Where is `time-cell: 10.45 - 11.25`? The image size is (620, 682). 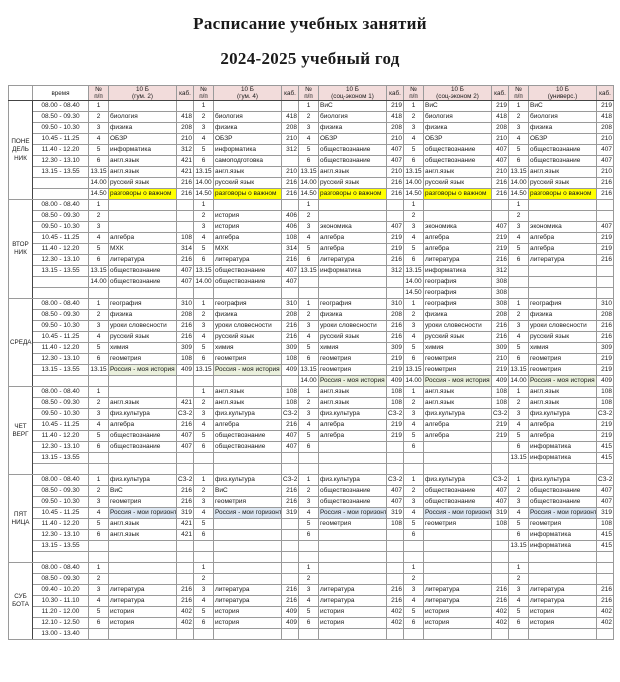
time-cell: 10.45 - 11.25 is located at coordinates (60, 513).